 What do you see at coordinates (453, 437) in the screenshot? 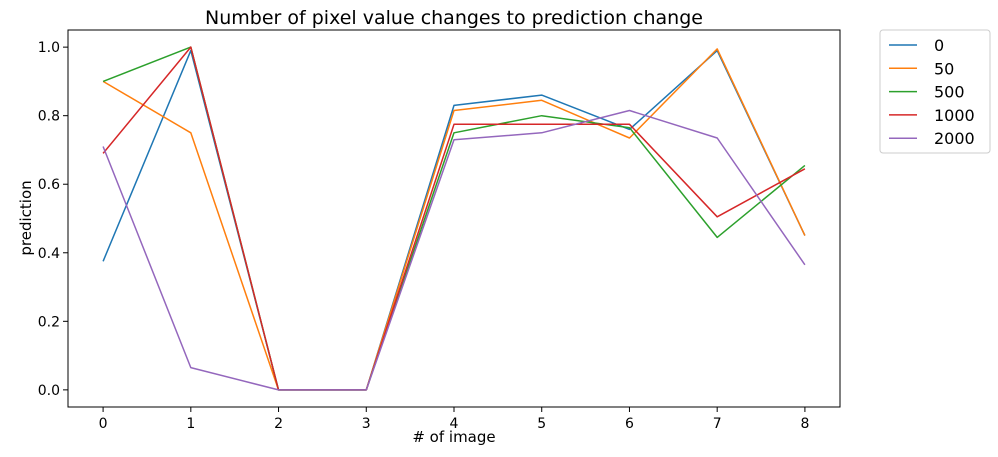
I see `x-axis-label: # of image` at bounding box center [453, 437].